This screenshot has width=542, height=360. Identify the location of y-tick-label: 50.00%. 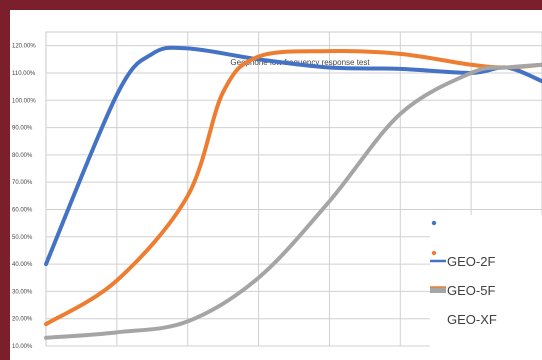
(22, 238).